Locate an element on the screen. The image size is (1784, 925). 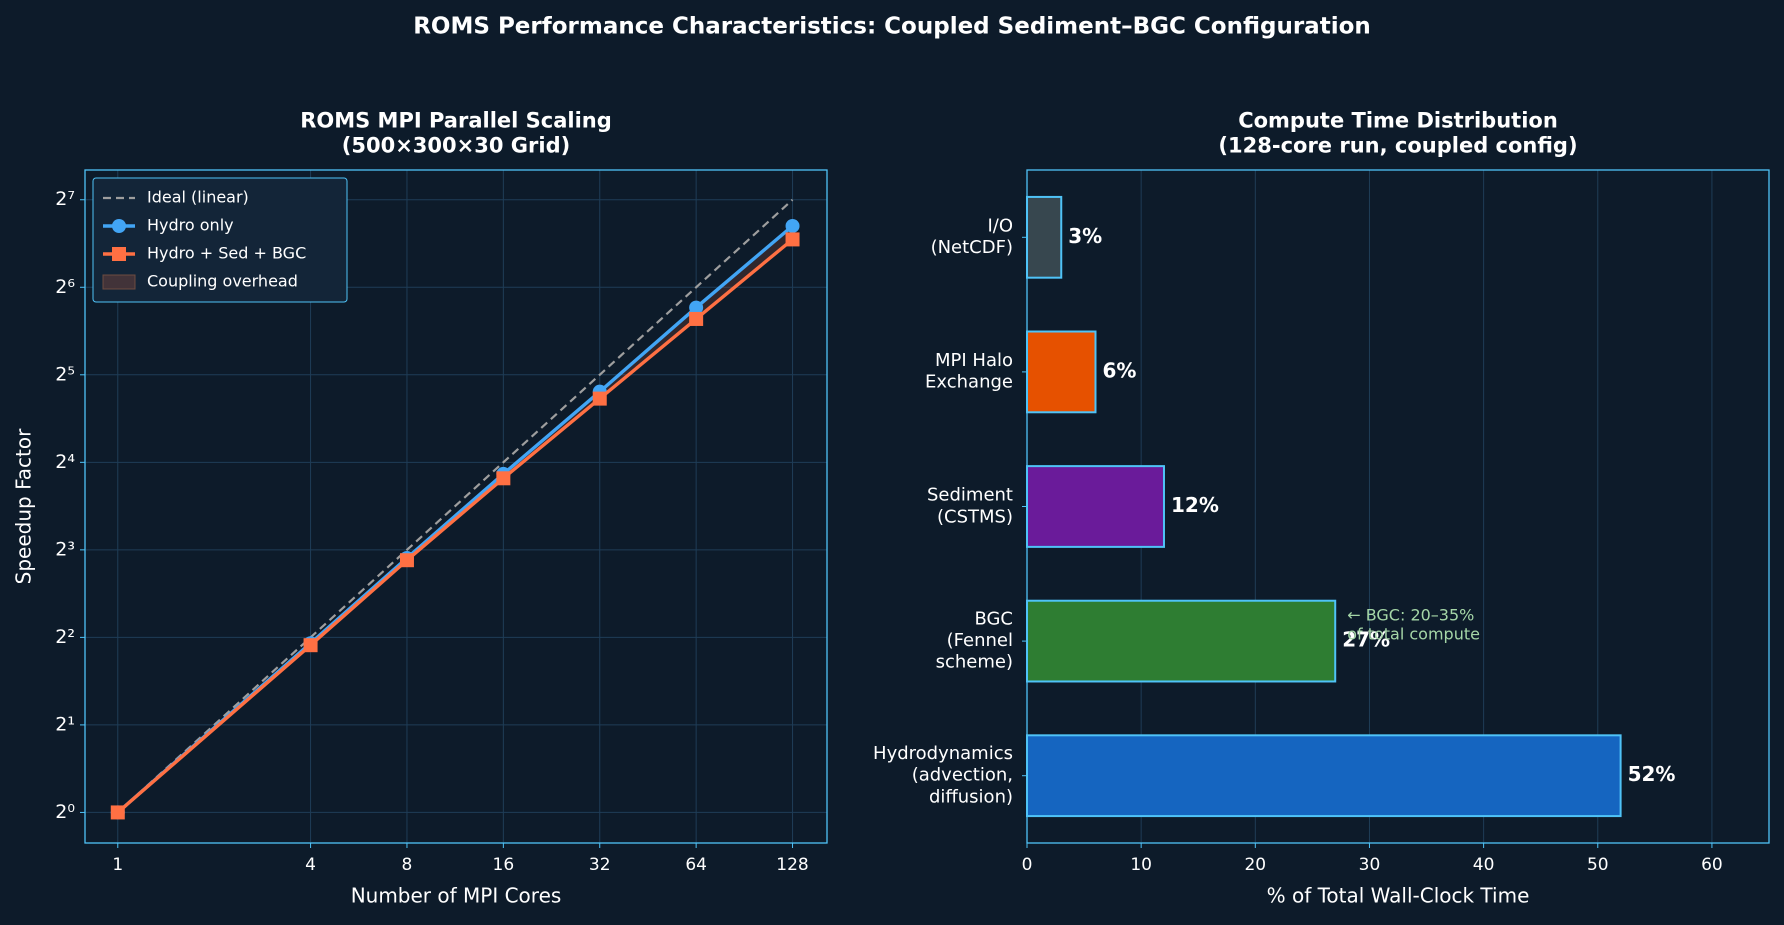
x-tick-label: 16 is located at coordinates (504, 865).